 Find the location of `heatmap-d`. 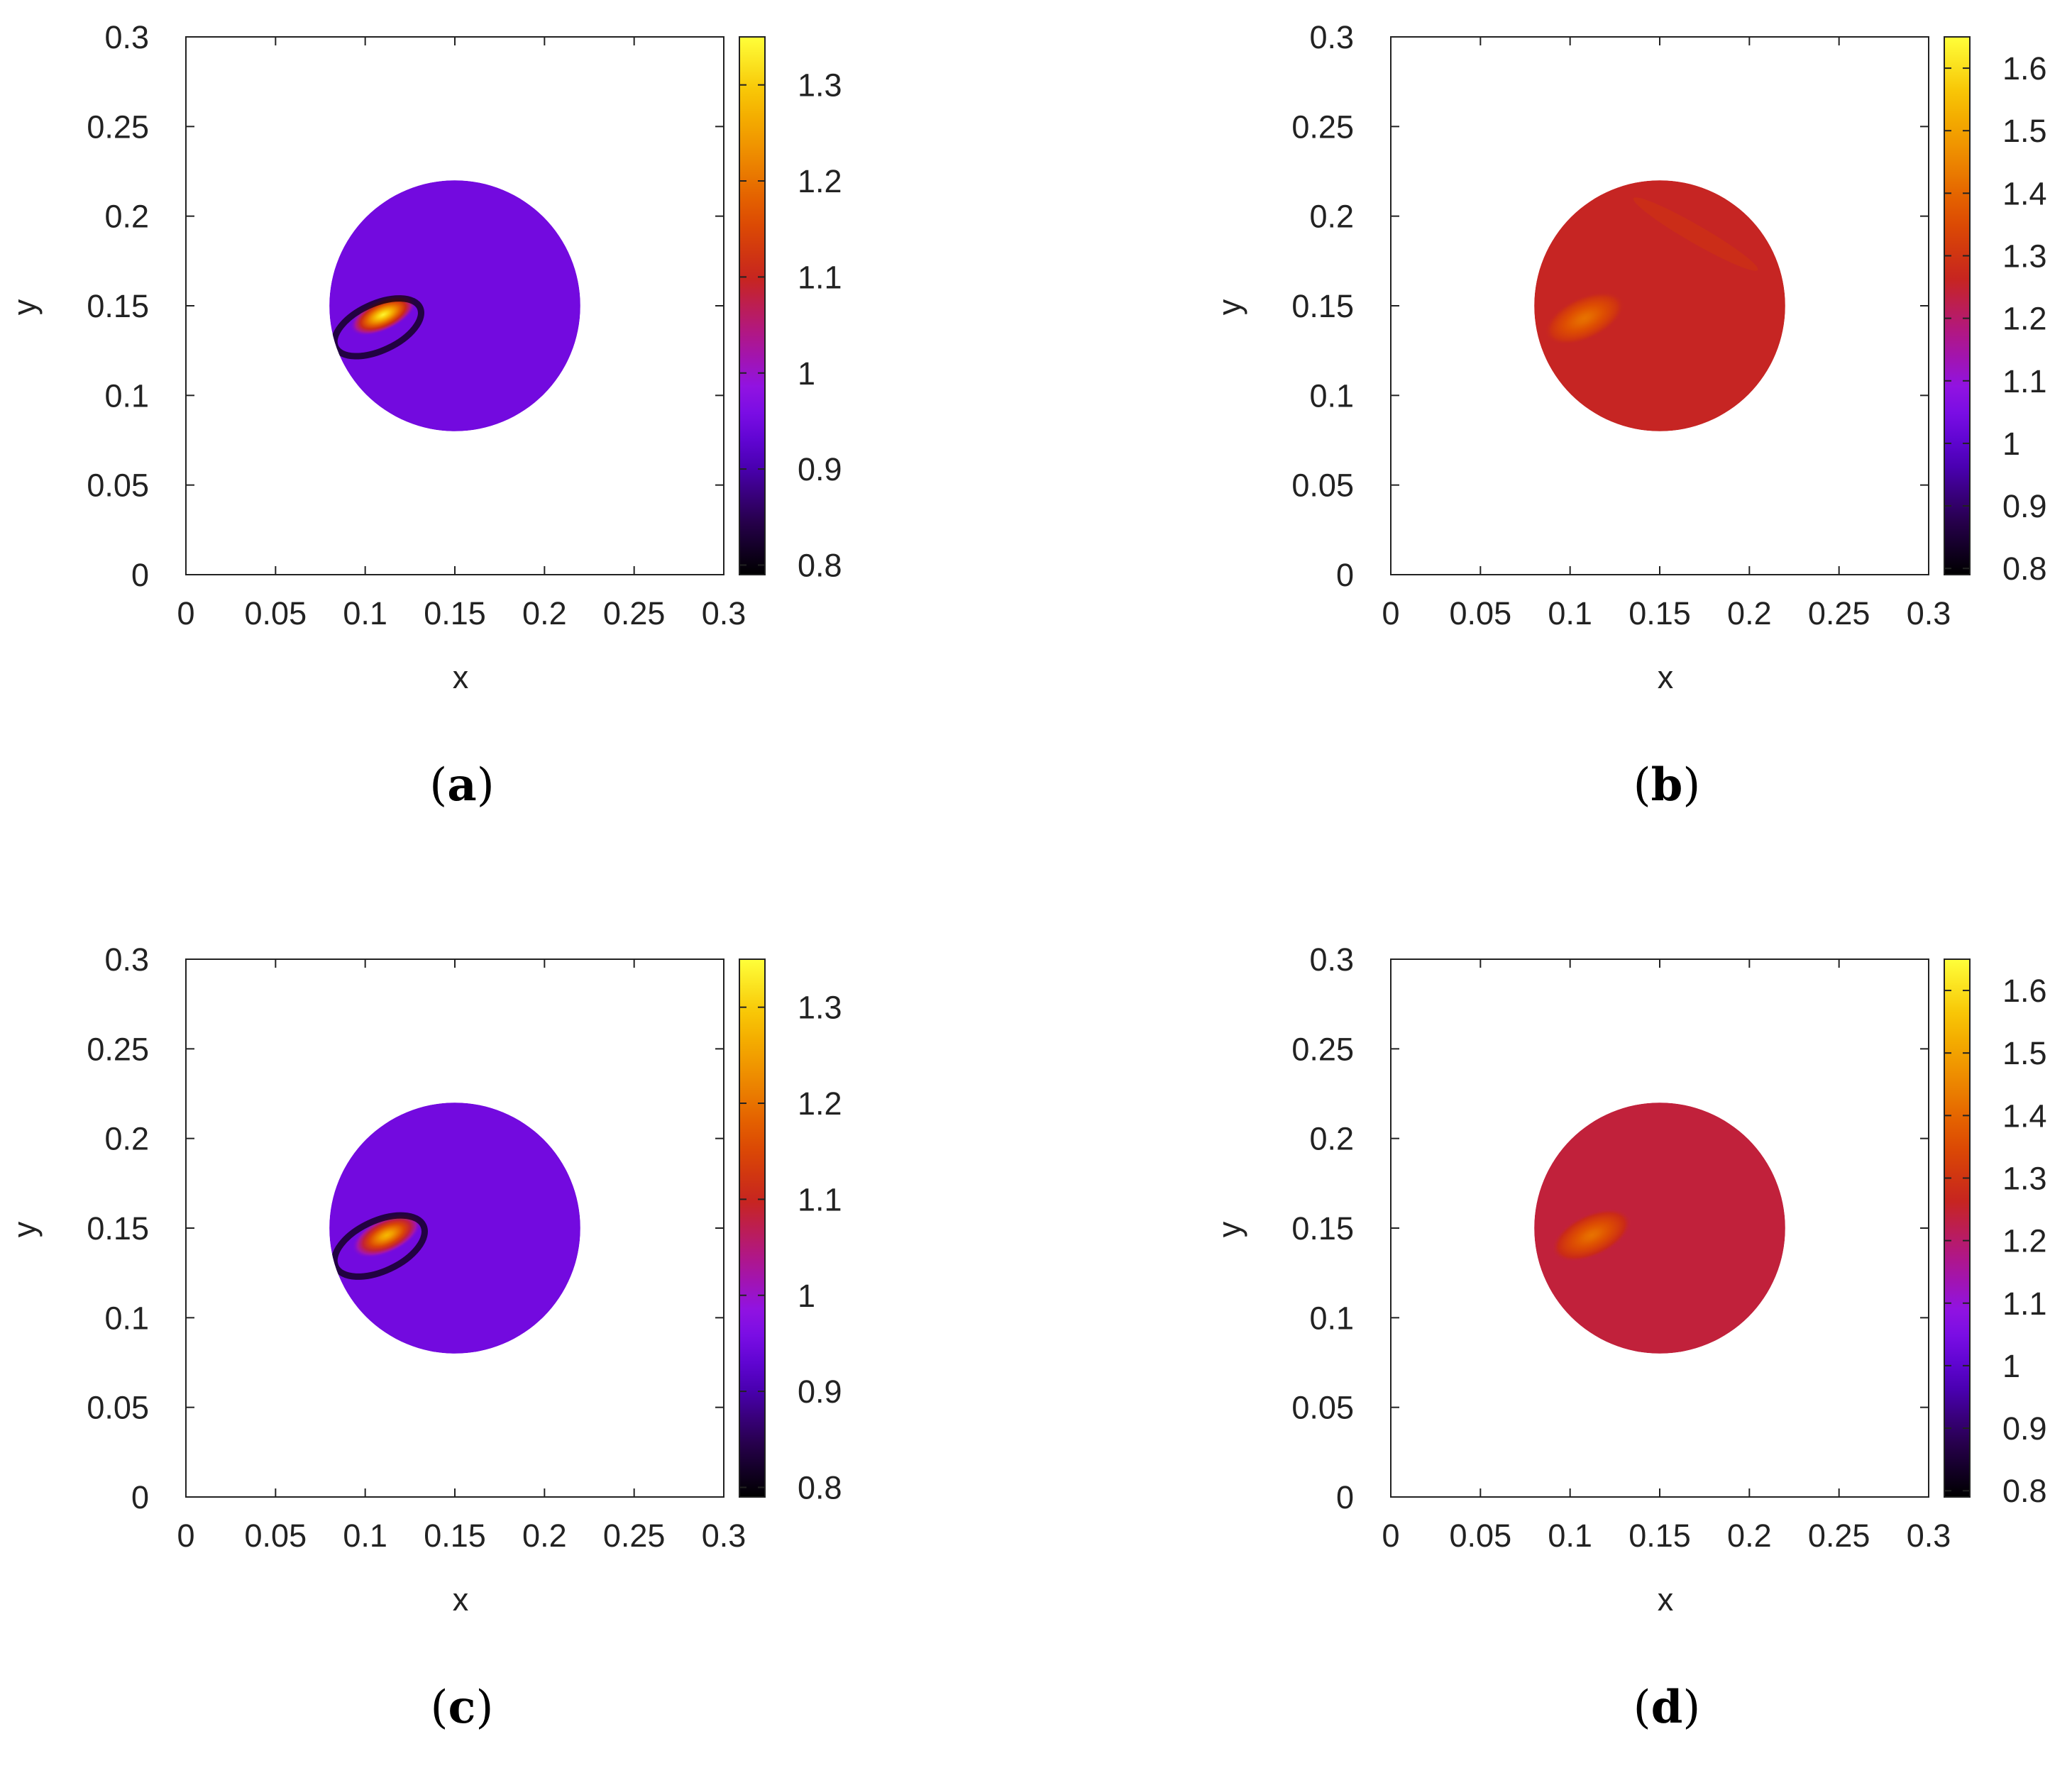

heatmap-d is located at coordinates (1659, 1229).